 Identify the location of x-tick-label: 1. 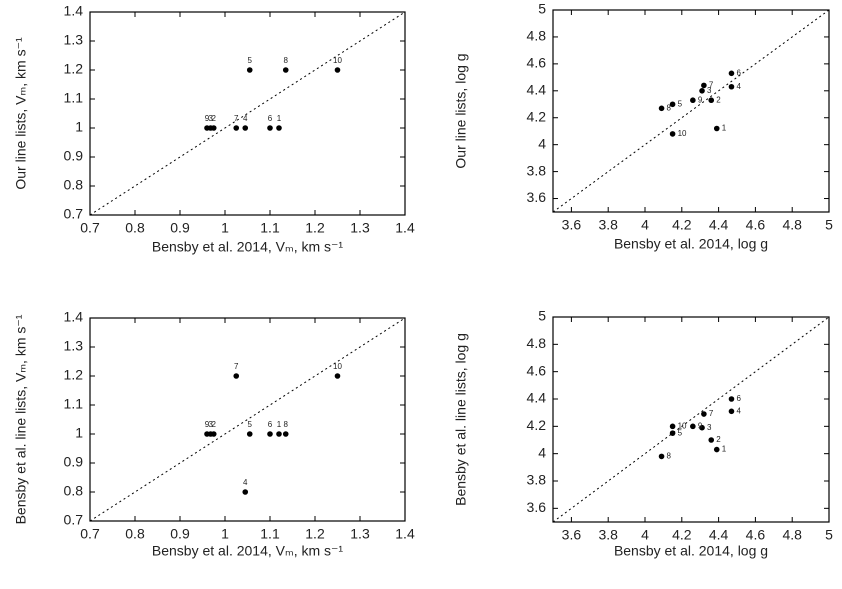
(225, 228).